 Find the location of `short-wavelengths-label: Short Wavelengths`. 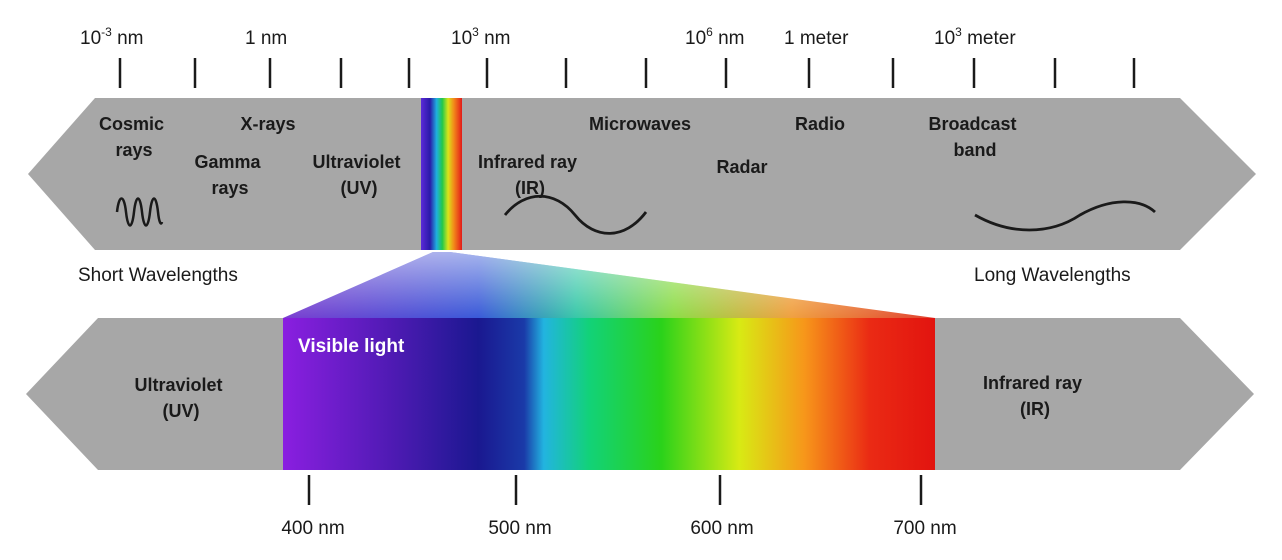

short-wavelengths-label: Short Wavelengths is located at coordinates (158, 275).